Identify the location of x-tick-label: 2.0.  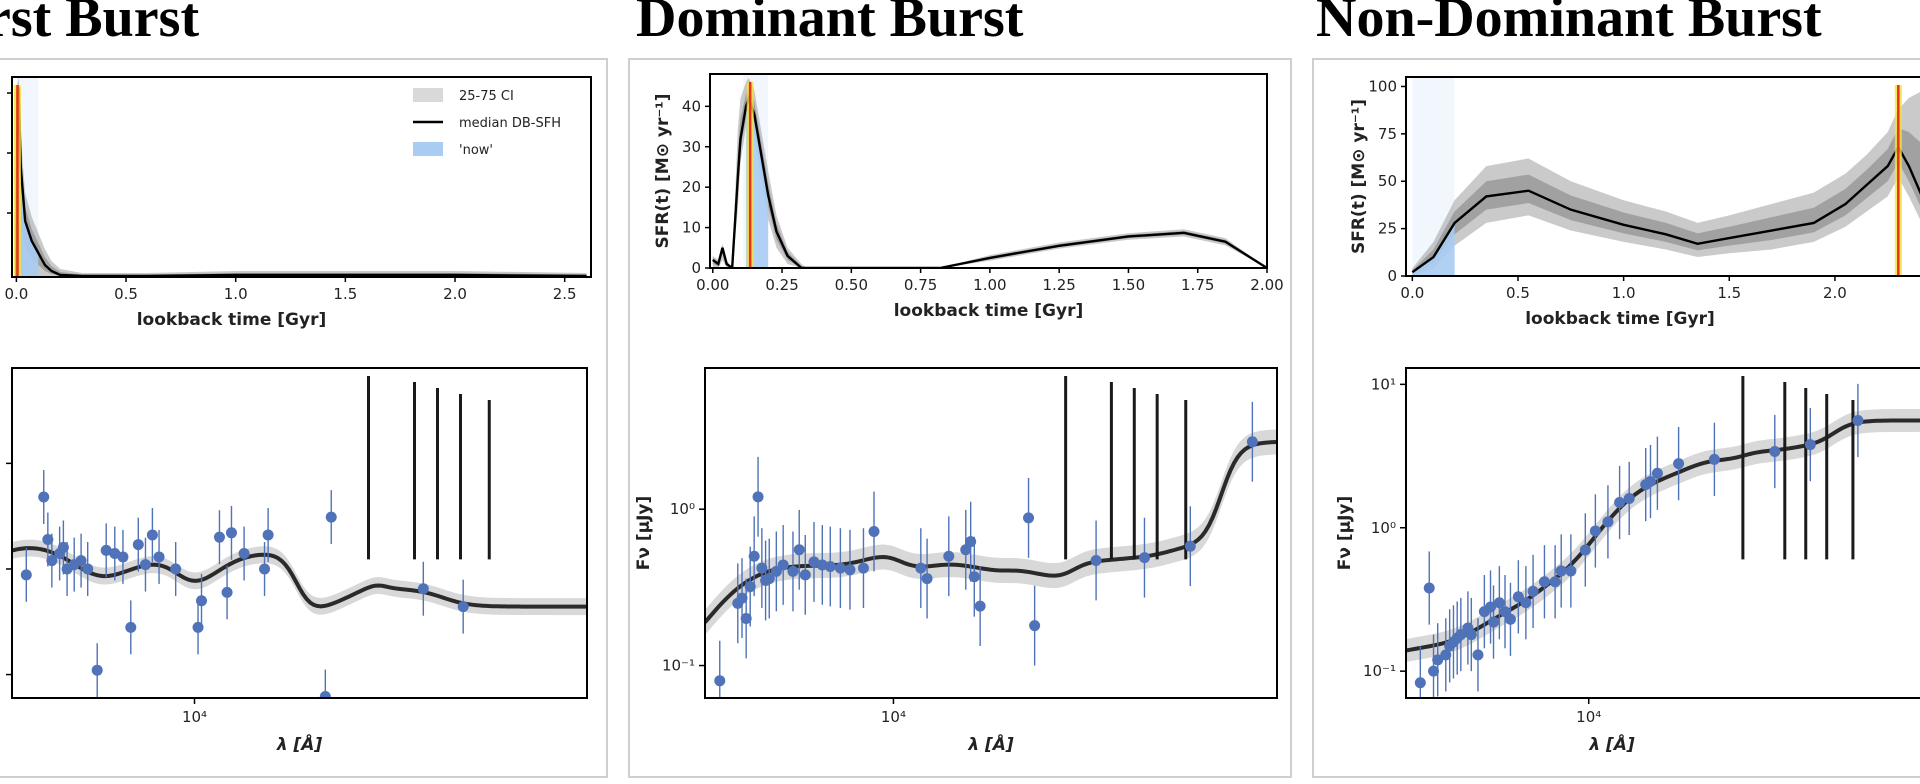
(1835, 293).